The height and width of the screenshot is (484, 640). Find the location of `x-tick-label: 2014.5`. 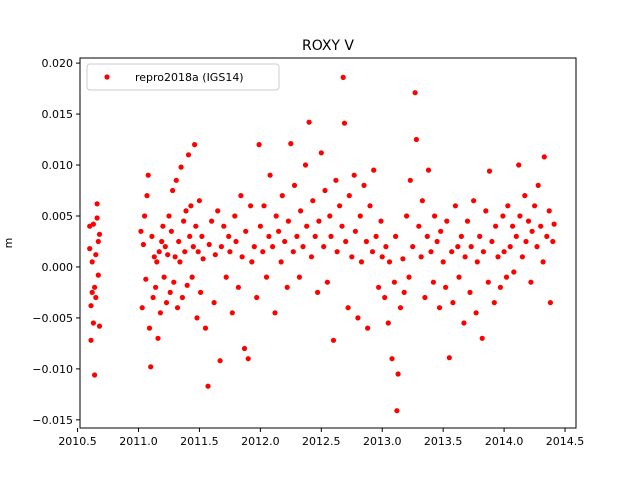

x-tick-label: 2014.5 is located at coordinates (565, 441).